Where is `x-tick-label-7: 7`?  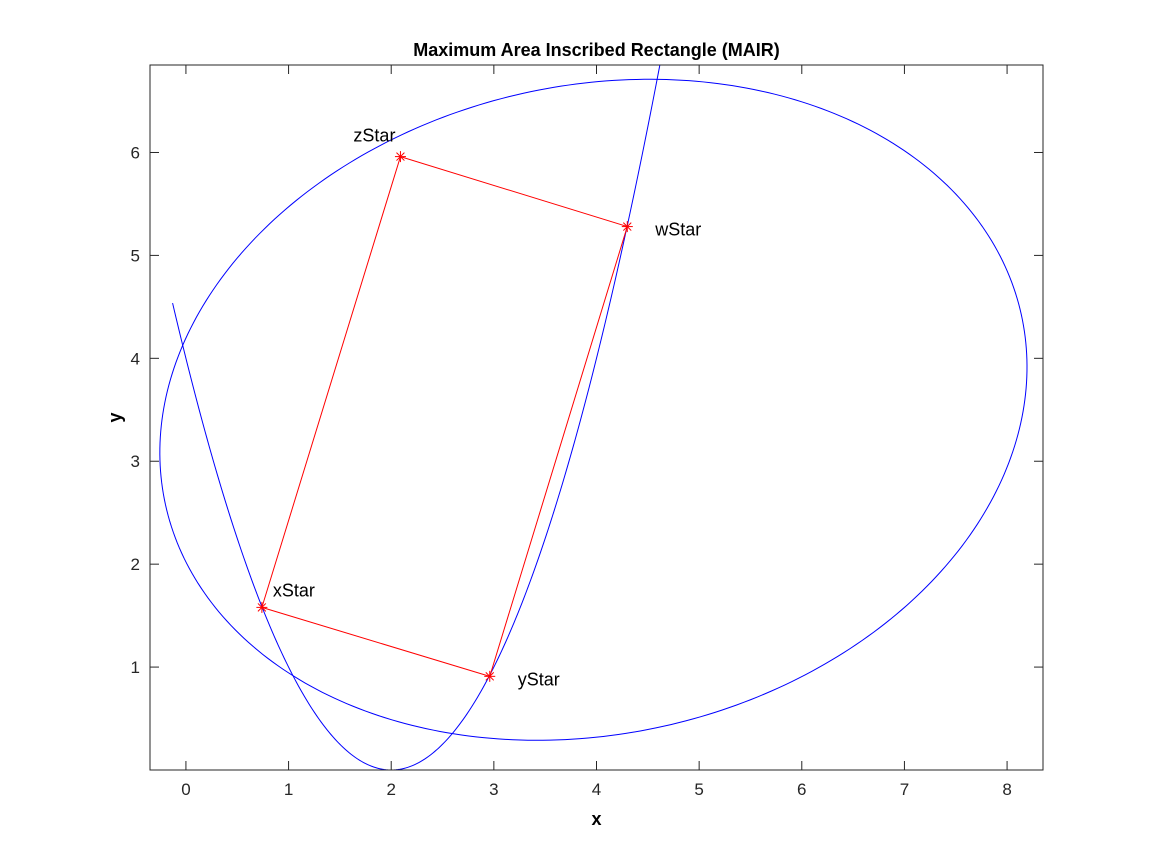 x-tick-label-7: 7 is located at coordinates (904, 789).